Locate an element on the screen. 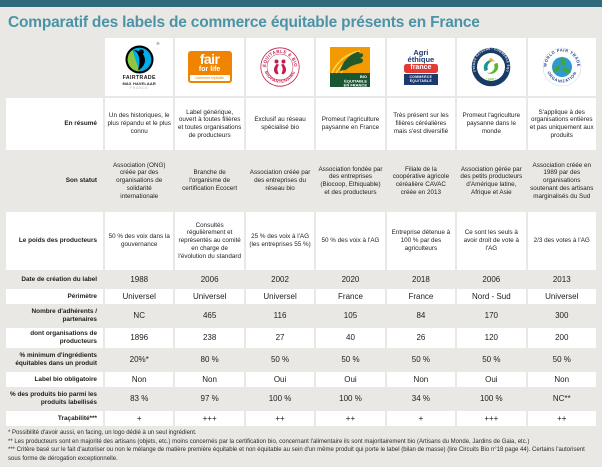 This screenshot has height=467, width=602. table-cell: NC is located at coordinates (139, 315).